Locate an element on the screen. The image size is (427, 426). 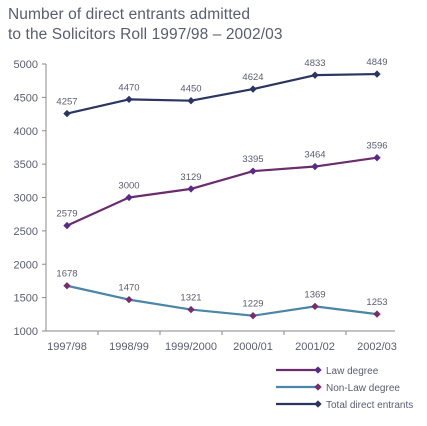
x-tick-label: 1997/98 is located at coordinates (67, 347).